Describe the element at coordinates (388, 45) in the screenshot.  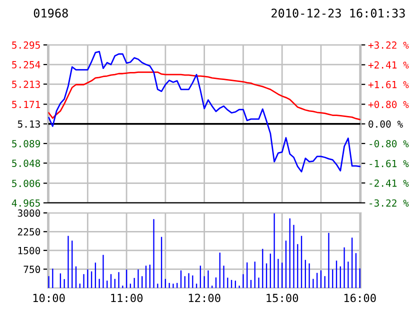
I see `y2-tick-label: +3.22 %` at that location.